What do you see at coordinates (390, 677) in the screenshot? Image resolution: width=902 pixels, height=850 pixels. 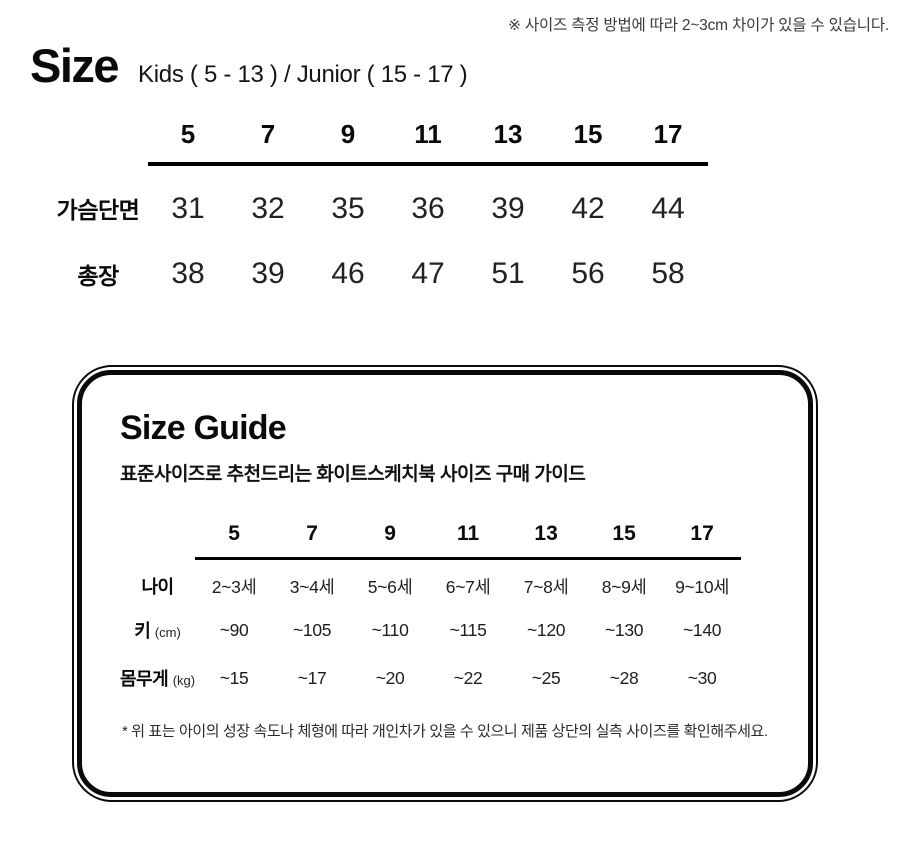 I see `cell-value: ~20` at bounding box center [390, 677].